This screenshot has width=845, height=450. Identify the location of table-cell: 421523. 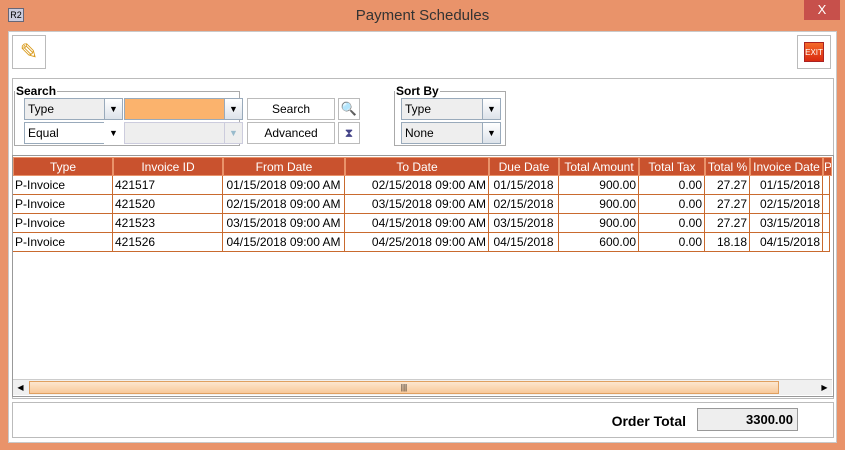
(168, 223).